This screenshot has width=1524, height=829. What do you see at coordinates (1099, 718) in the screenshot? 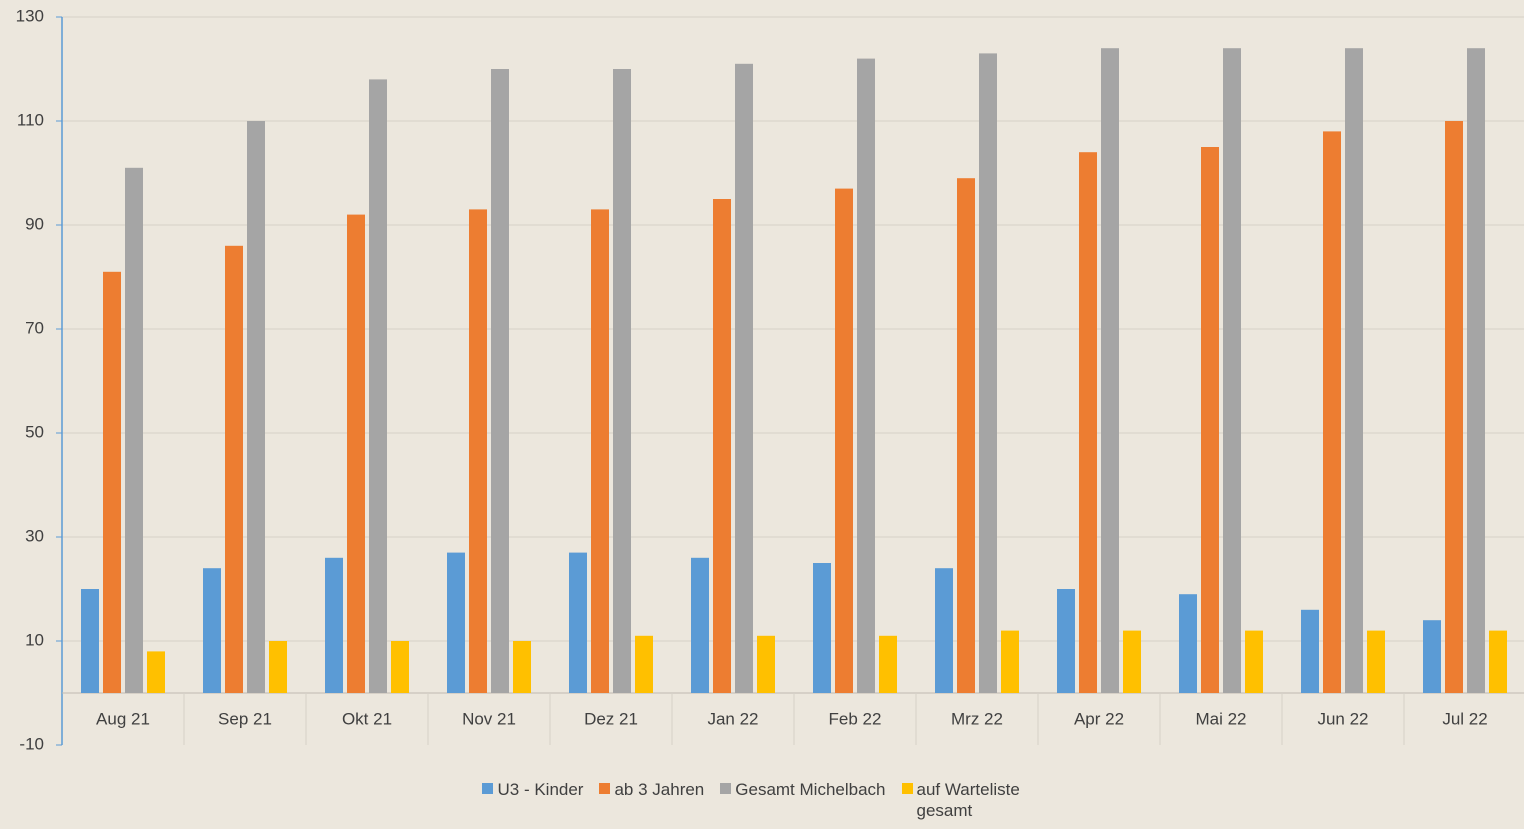
I see `x-tick-label: Apr 22` at bounding box center [1099, 718].